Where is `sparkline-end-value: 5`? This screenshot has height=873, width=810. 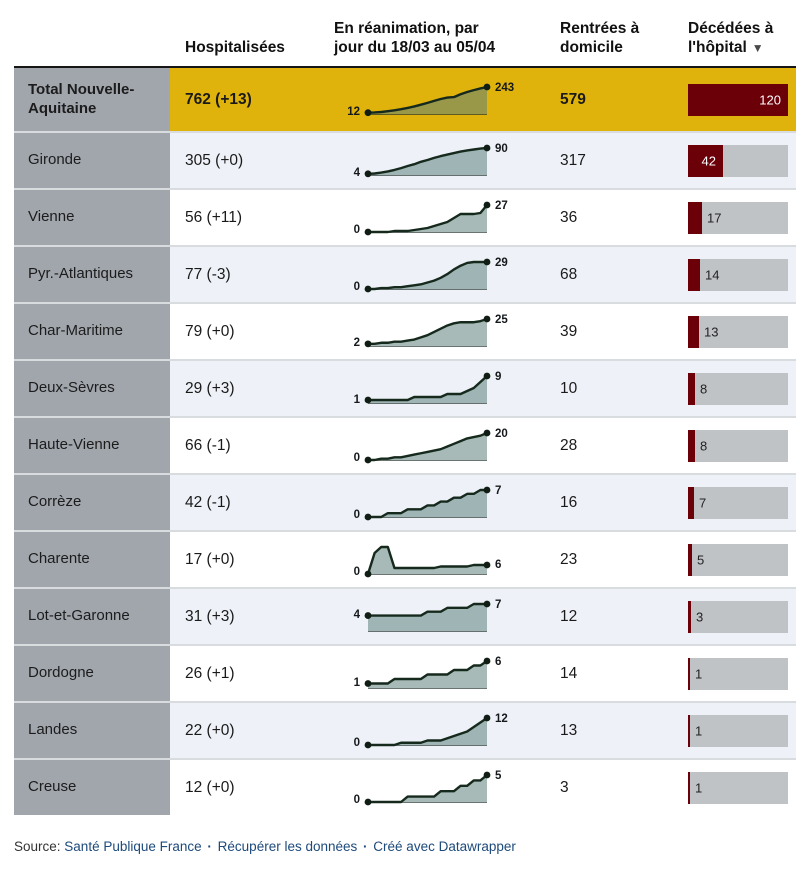 sparkline-end-value: 5 is located at coordinates (498, 775).